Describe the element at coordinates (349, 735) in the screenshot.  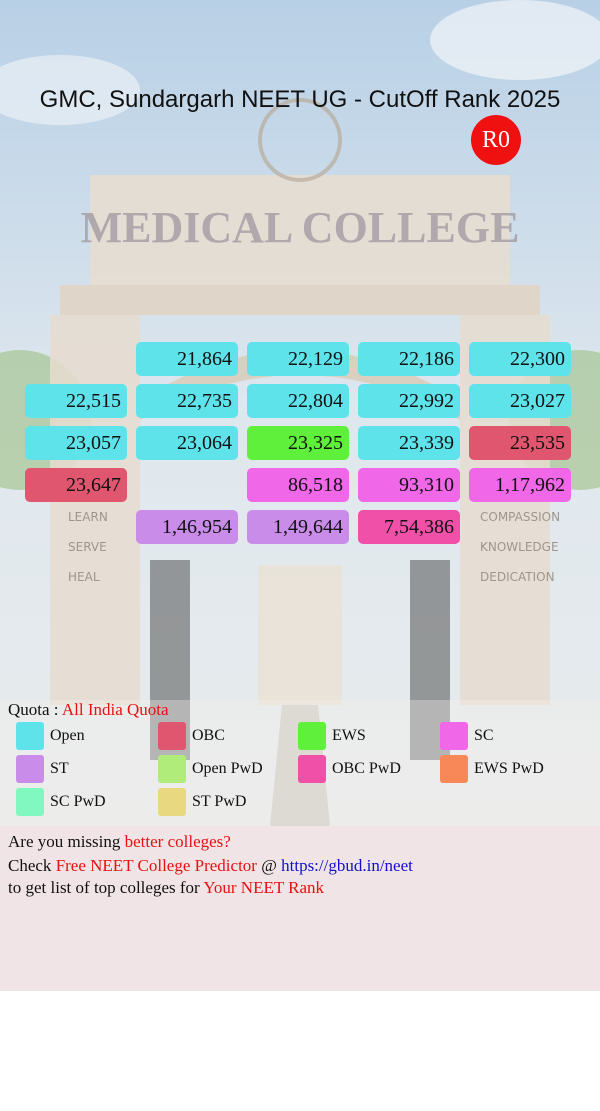
I see `legend-label: EWS` at that location.